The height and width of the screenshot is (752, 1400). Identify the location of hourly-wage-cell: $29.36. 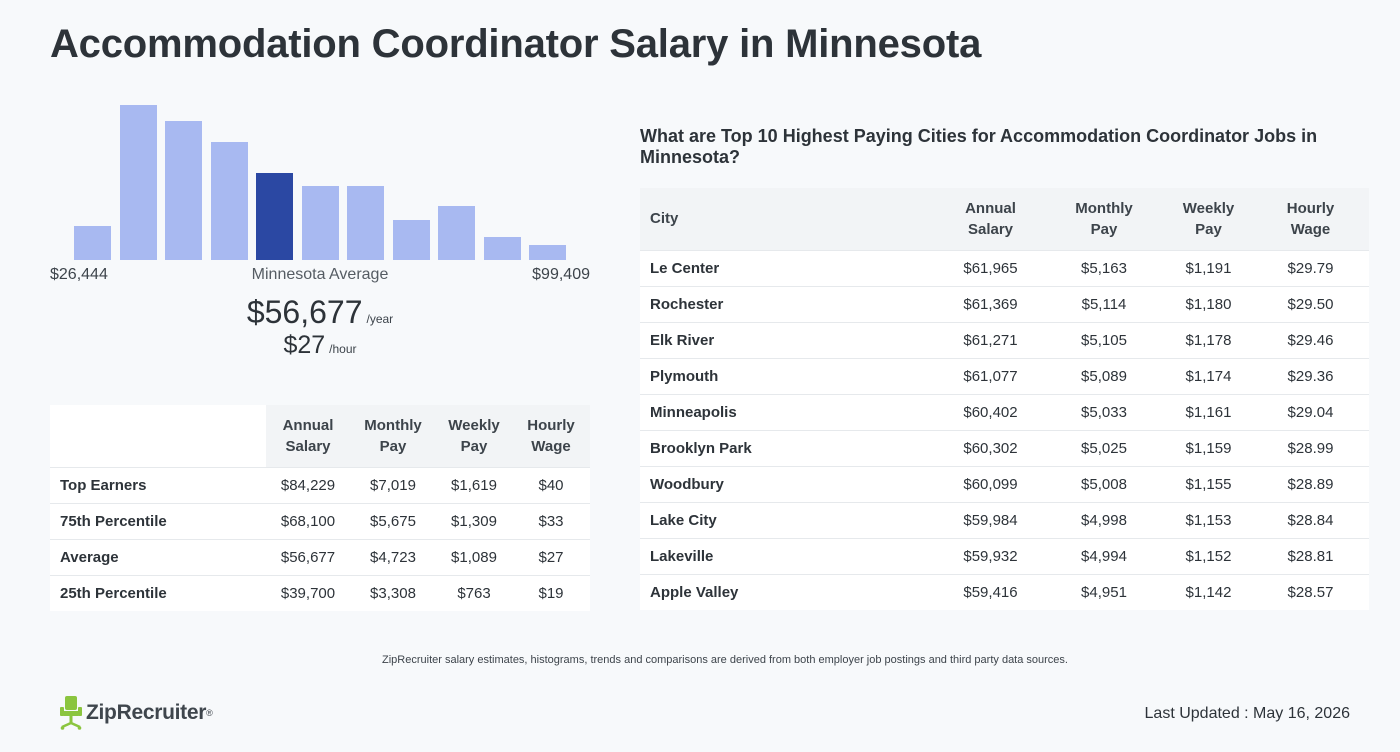
(1310, 375).